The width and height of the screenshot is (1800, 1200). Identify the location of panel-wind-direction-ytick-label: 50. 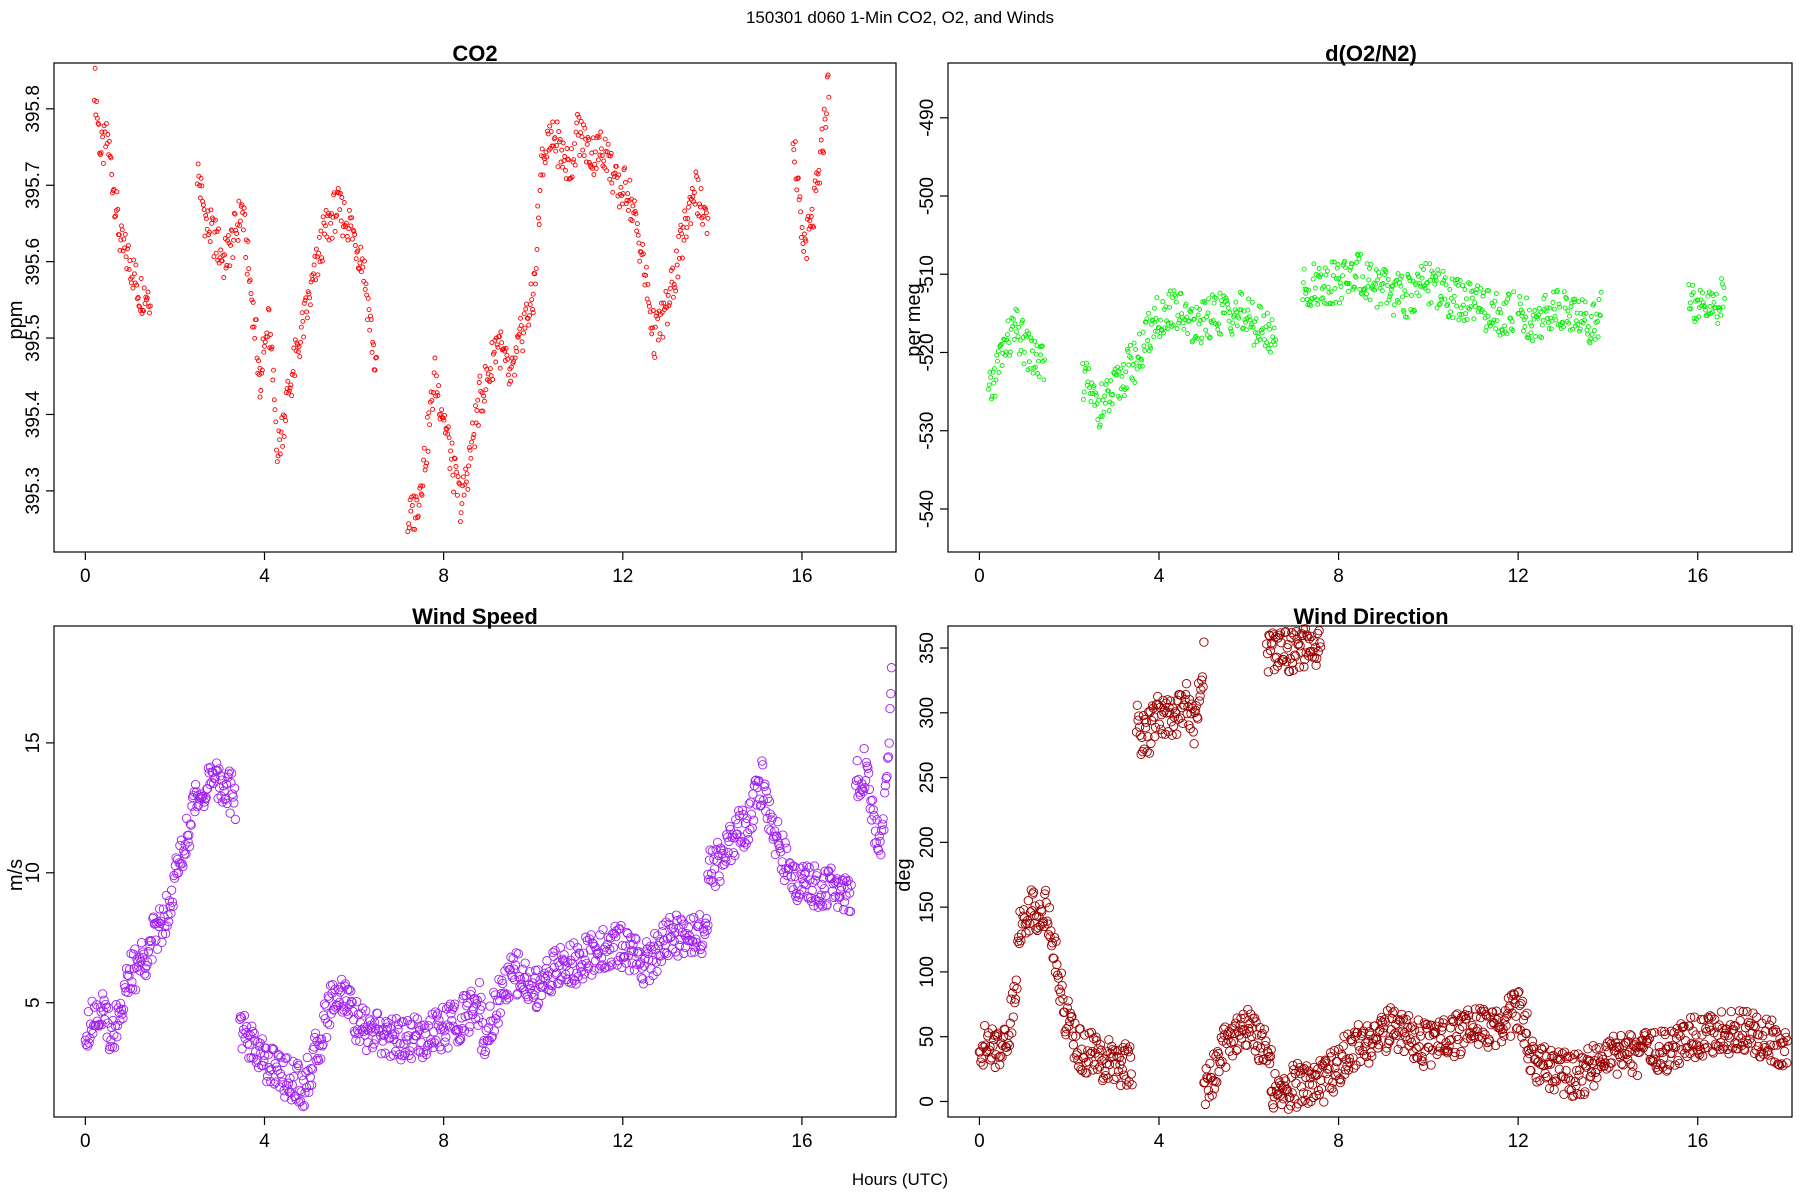
(927, 1036).